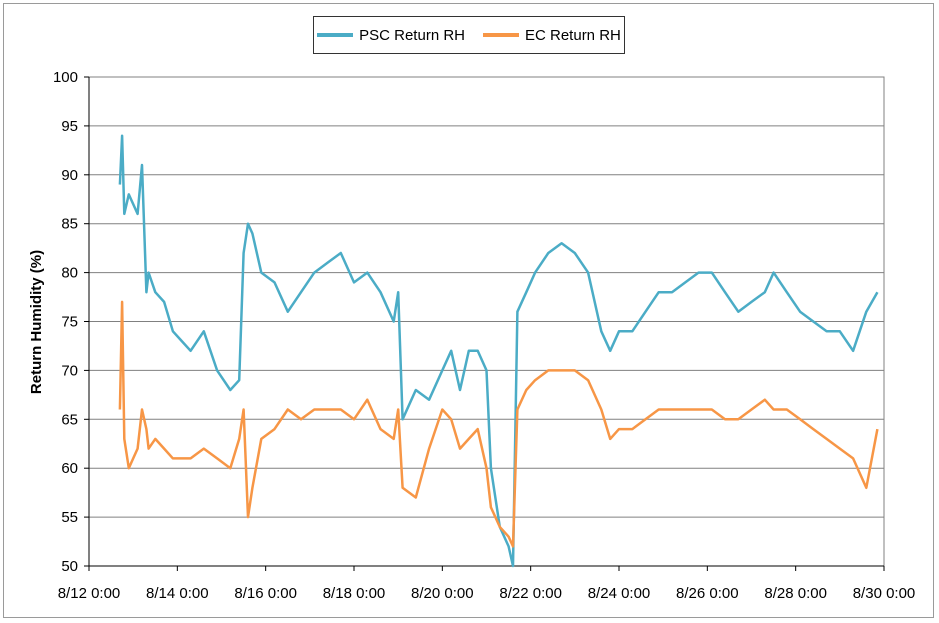 This screenshot has height=623, width=939. I want to click on legend-label-ec: EC Return RH, so click(573, 35).